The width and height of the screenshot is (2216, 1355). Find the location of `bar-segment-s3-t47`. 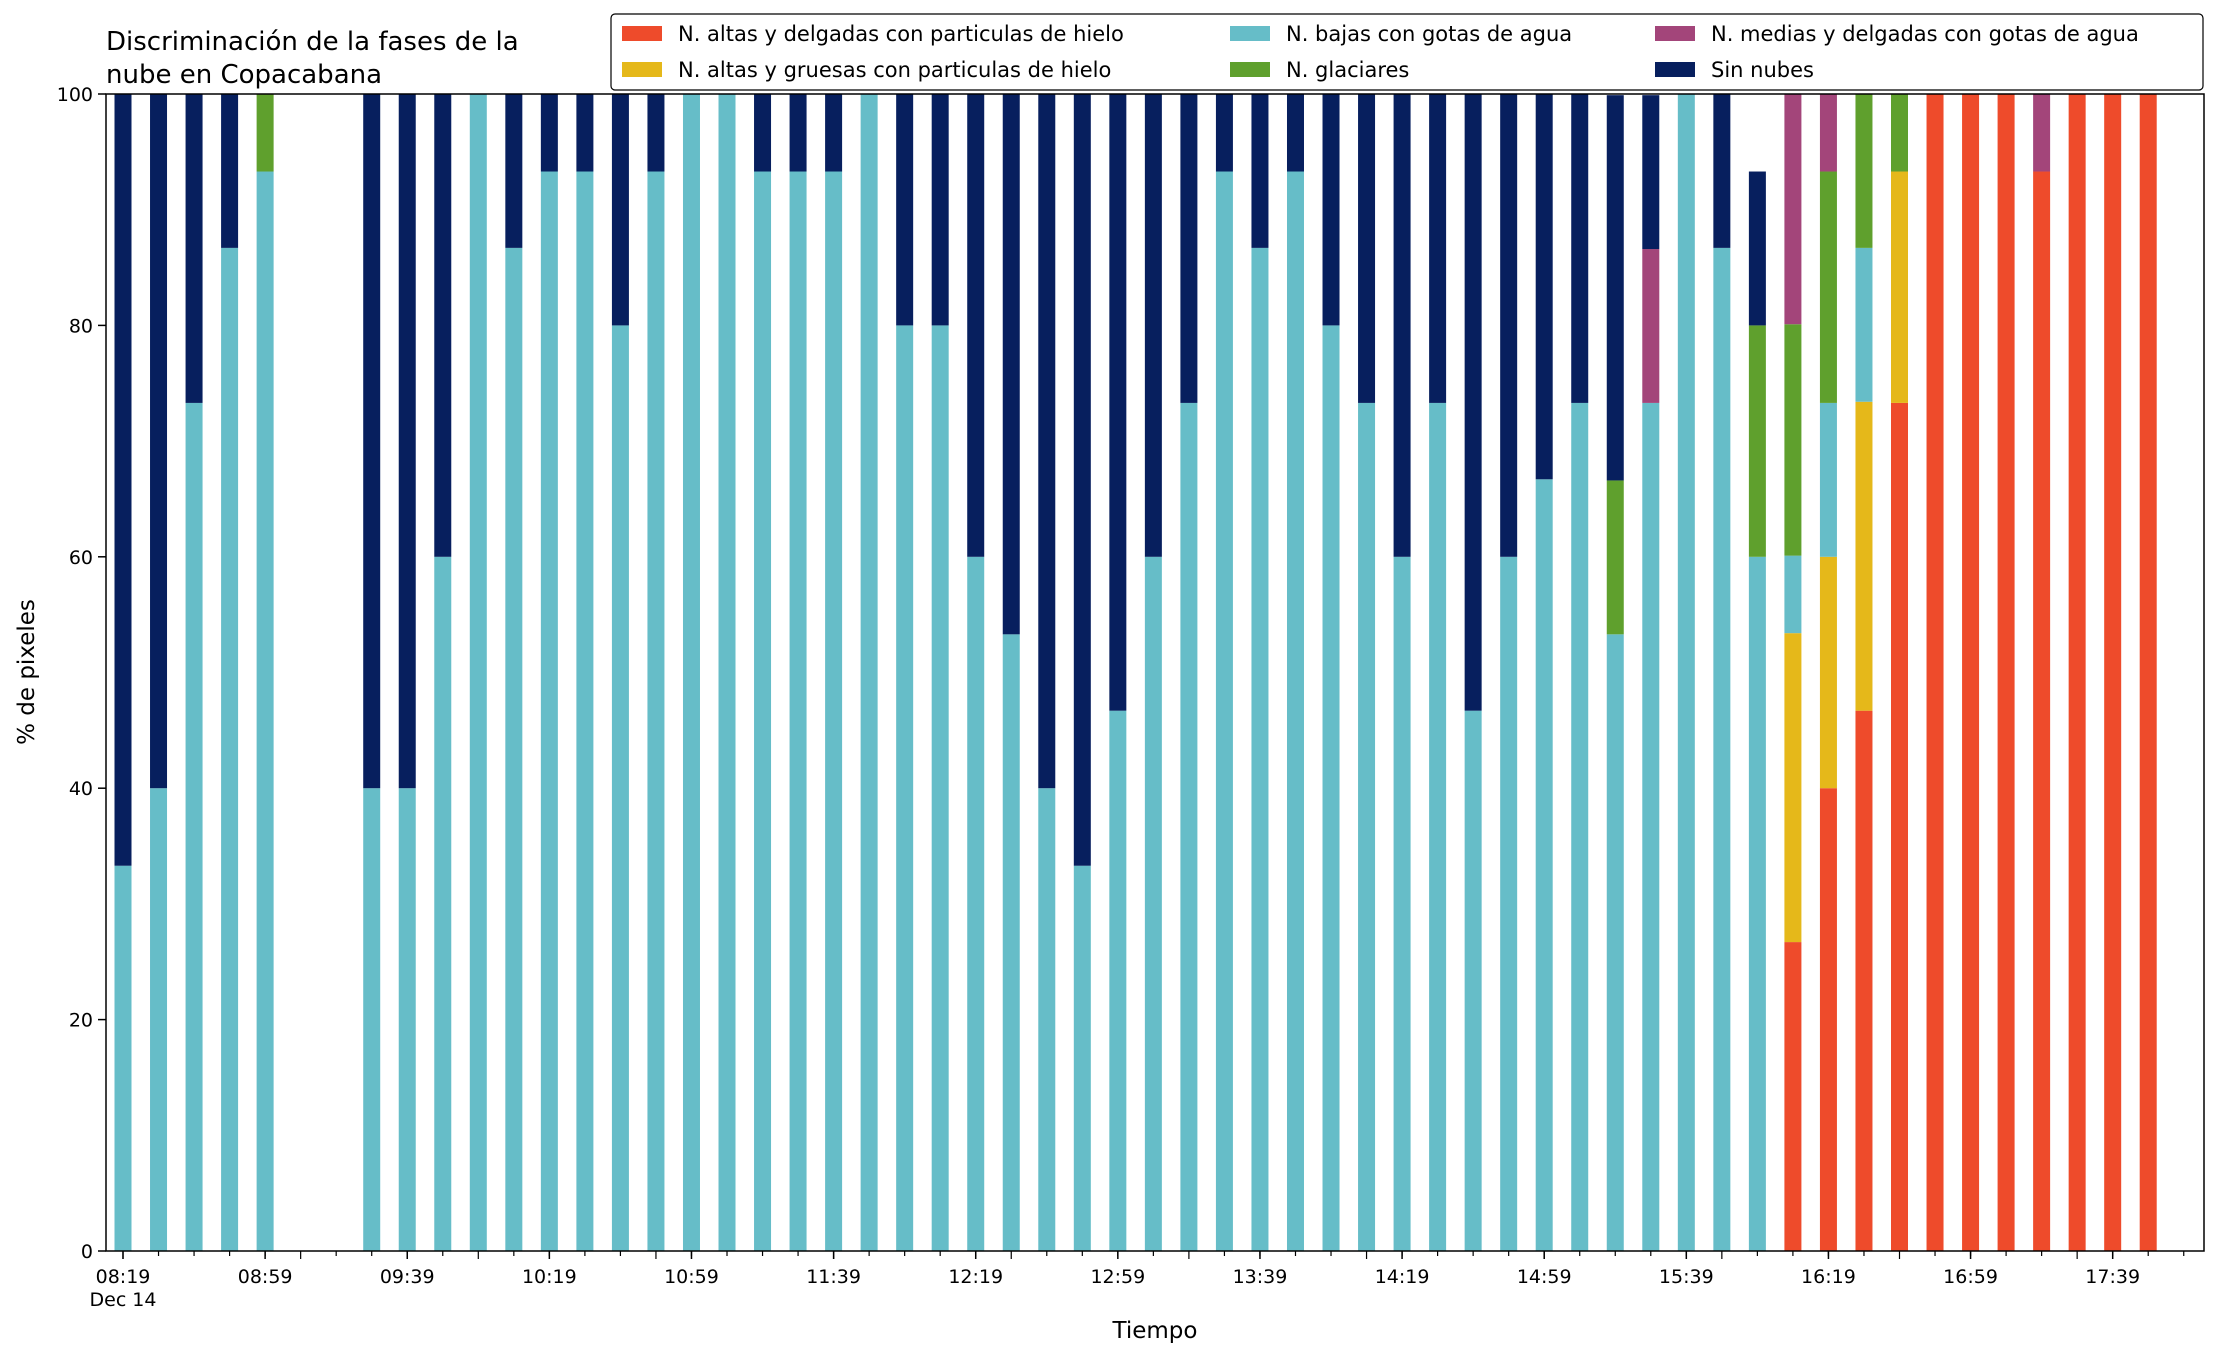

bar-segment-s3-t47 is located at coordinates (1793, 440).